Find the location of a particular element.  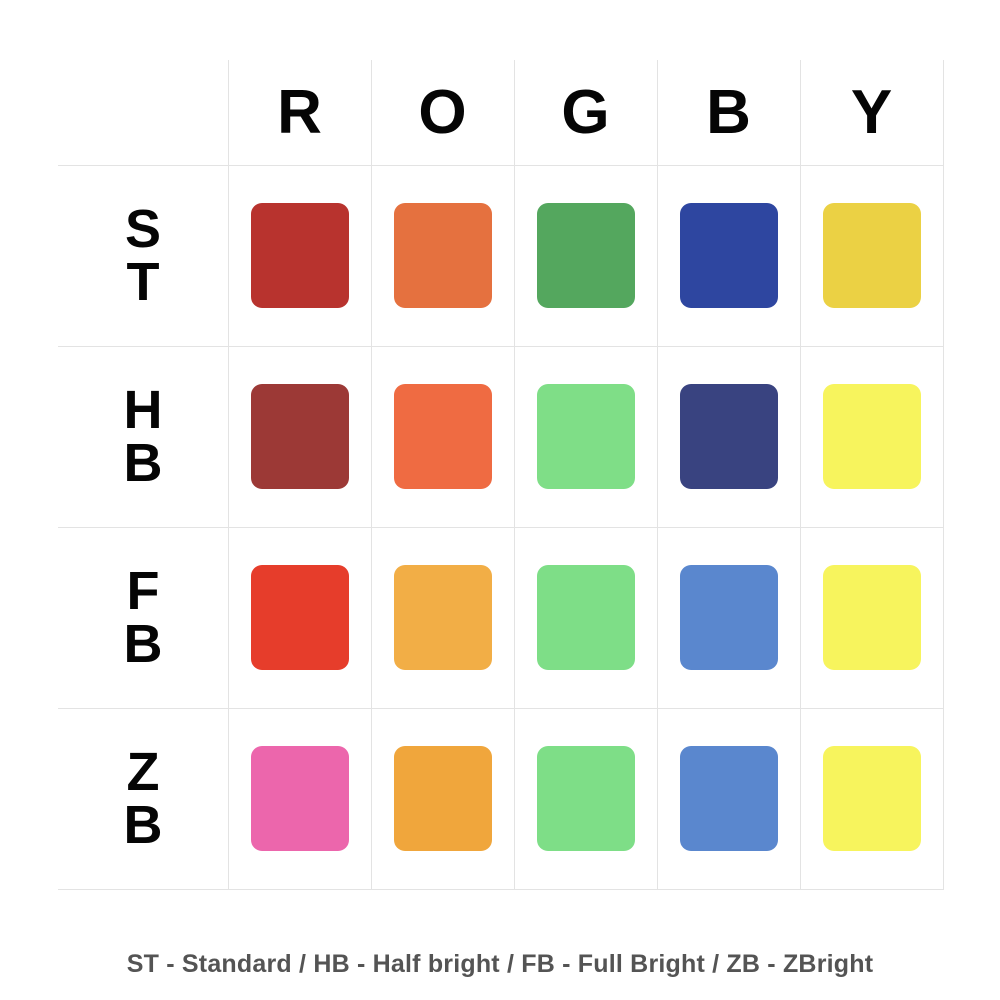

row-header-st-line1: S is located at coordinates (143, 228).